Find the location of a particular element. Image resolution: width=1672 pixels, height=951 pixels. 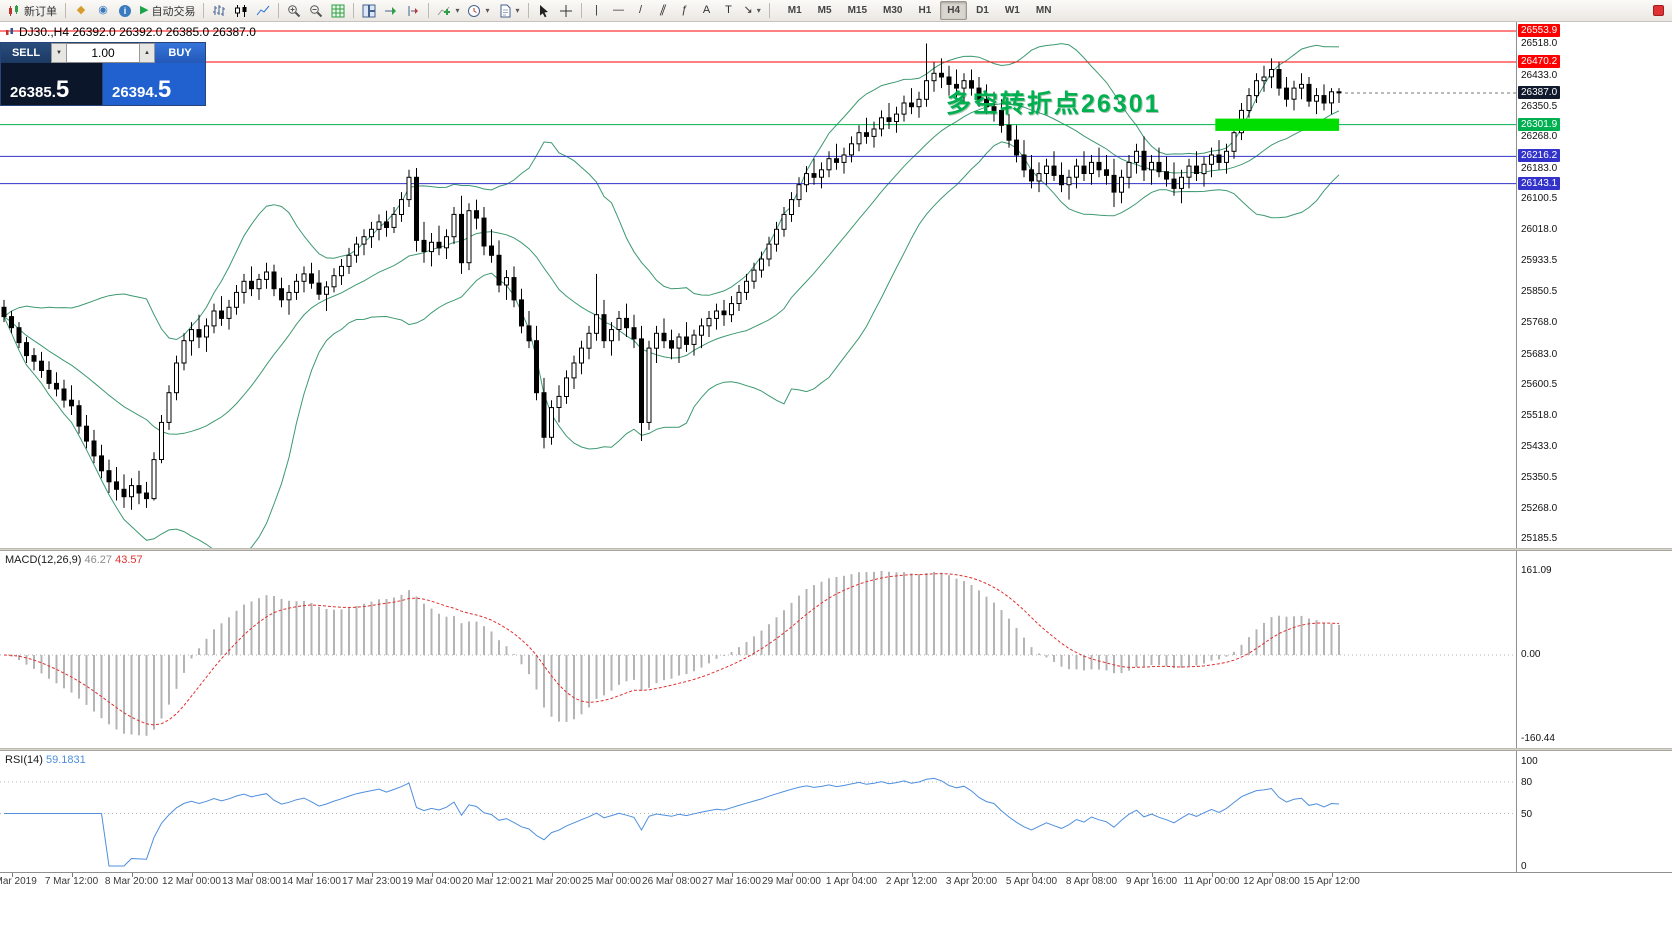

rsi-canvas: RSI(14) 59.1831 is located at coordinates (758, 811).